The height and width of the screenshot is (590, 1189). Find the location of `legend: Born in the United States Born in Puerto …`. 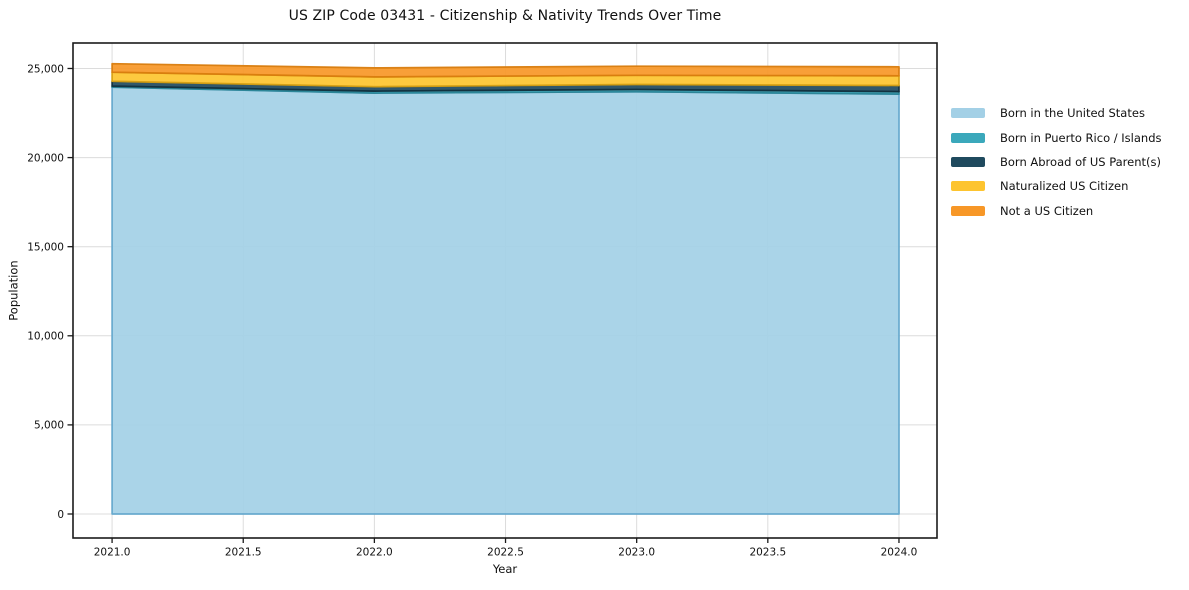

legend: Born in the United States Born in Puerto … is located at coordinates (1056, 162).